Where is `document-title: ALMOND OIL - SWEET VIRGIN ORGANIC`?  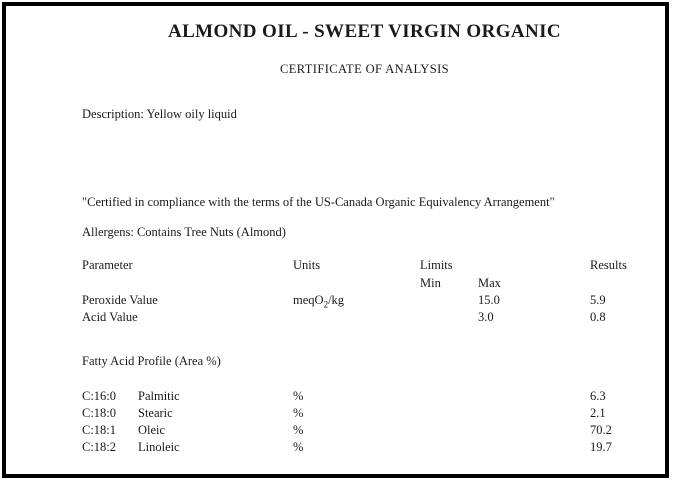
document-title: ALMOND OIL - SWEET VIRGIN ORGANIC is located at coordinates (364, 31).